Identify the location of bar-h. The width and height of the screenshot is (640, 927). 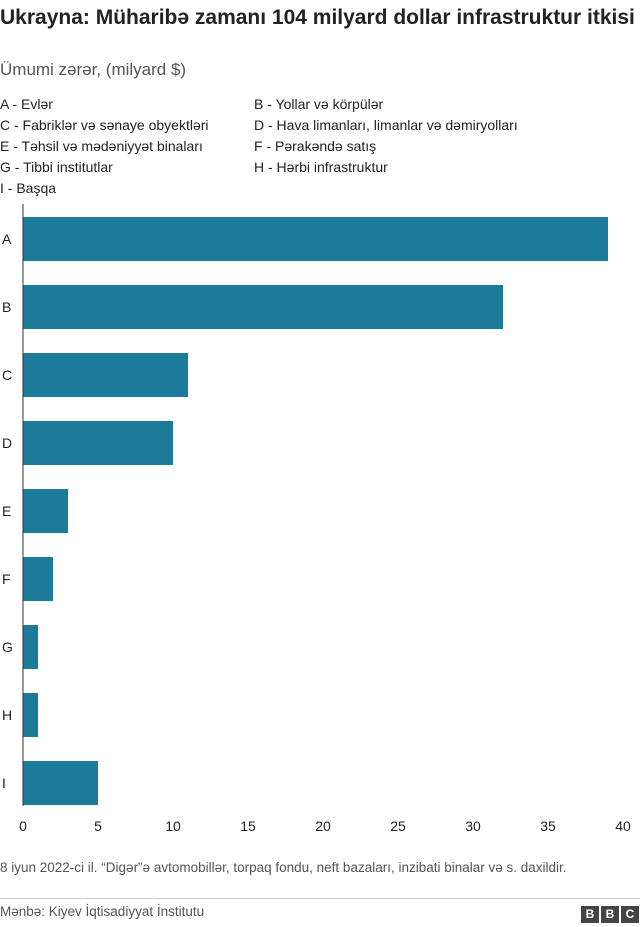
(30, 715).